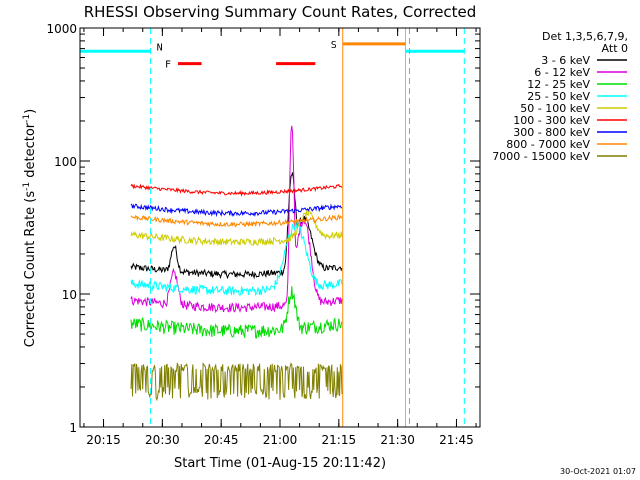  I want to click on y-axis-label-sup2: -1, so click(27, 118).